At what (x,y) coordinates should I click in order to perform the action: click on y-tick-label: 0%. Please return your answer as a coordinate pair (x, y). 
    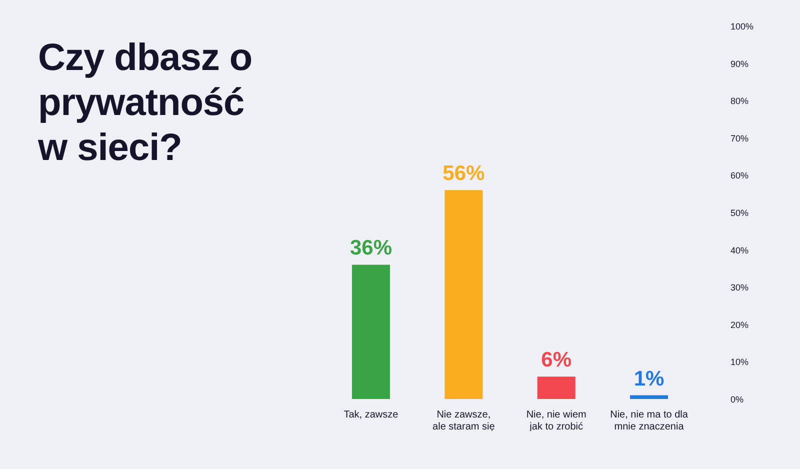
    Looking at the image, I should click on (737, 399).